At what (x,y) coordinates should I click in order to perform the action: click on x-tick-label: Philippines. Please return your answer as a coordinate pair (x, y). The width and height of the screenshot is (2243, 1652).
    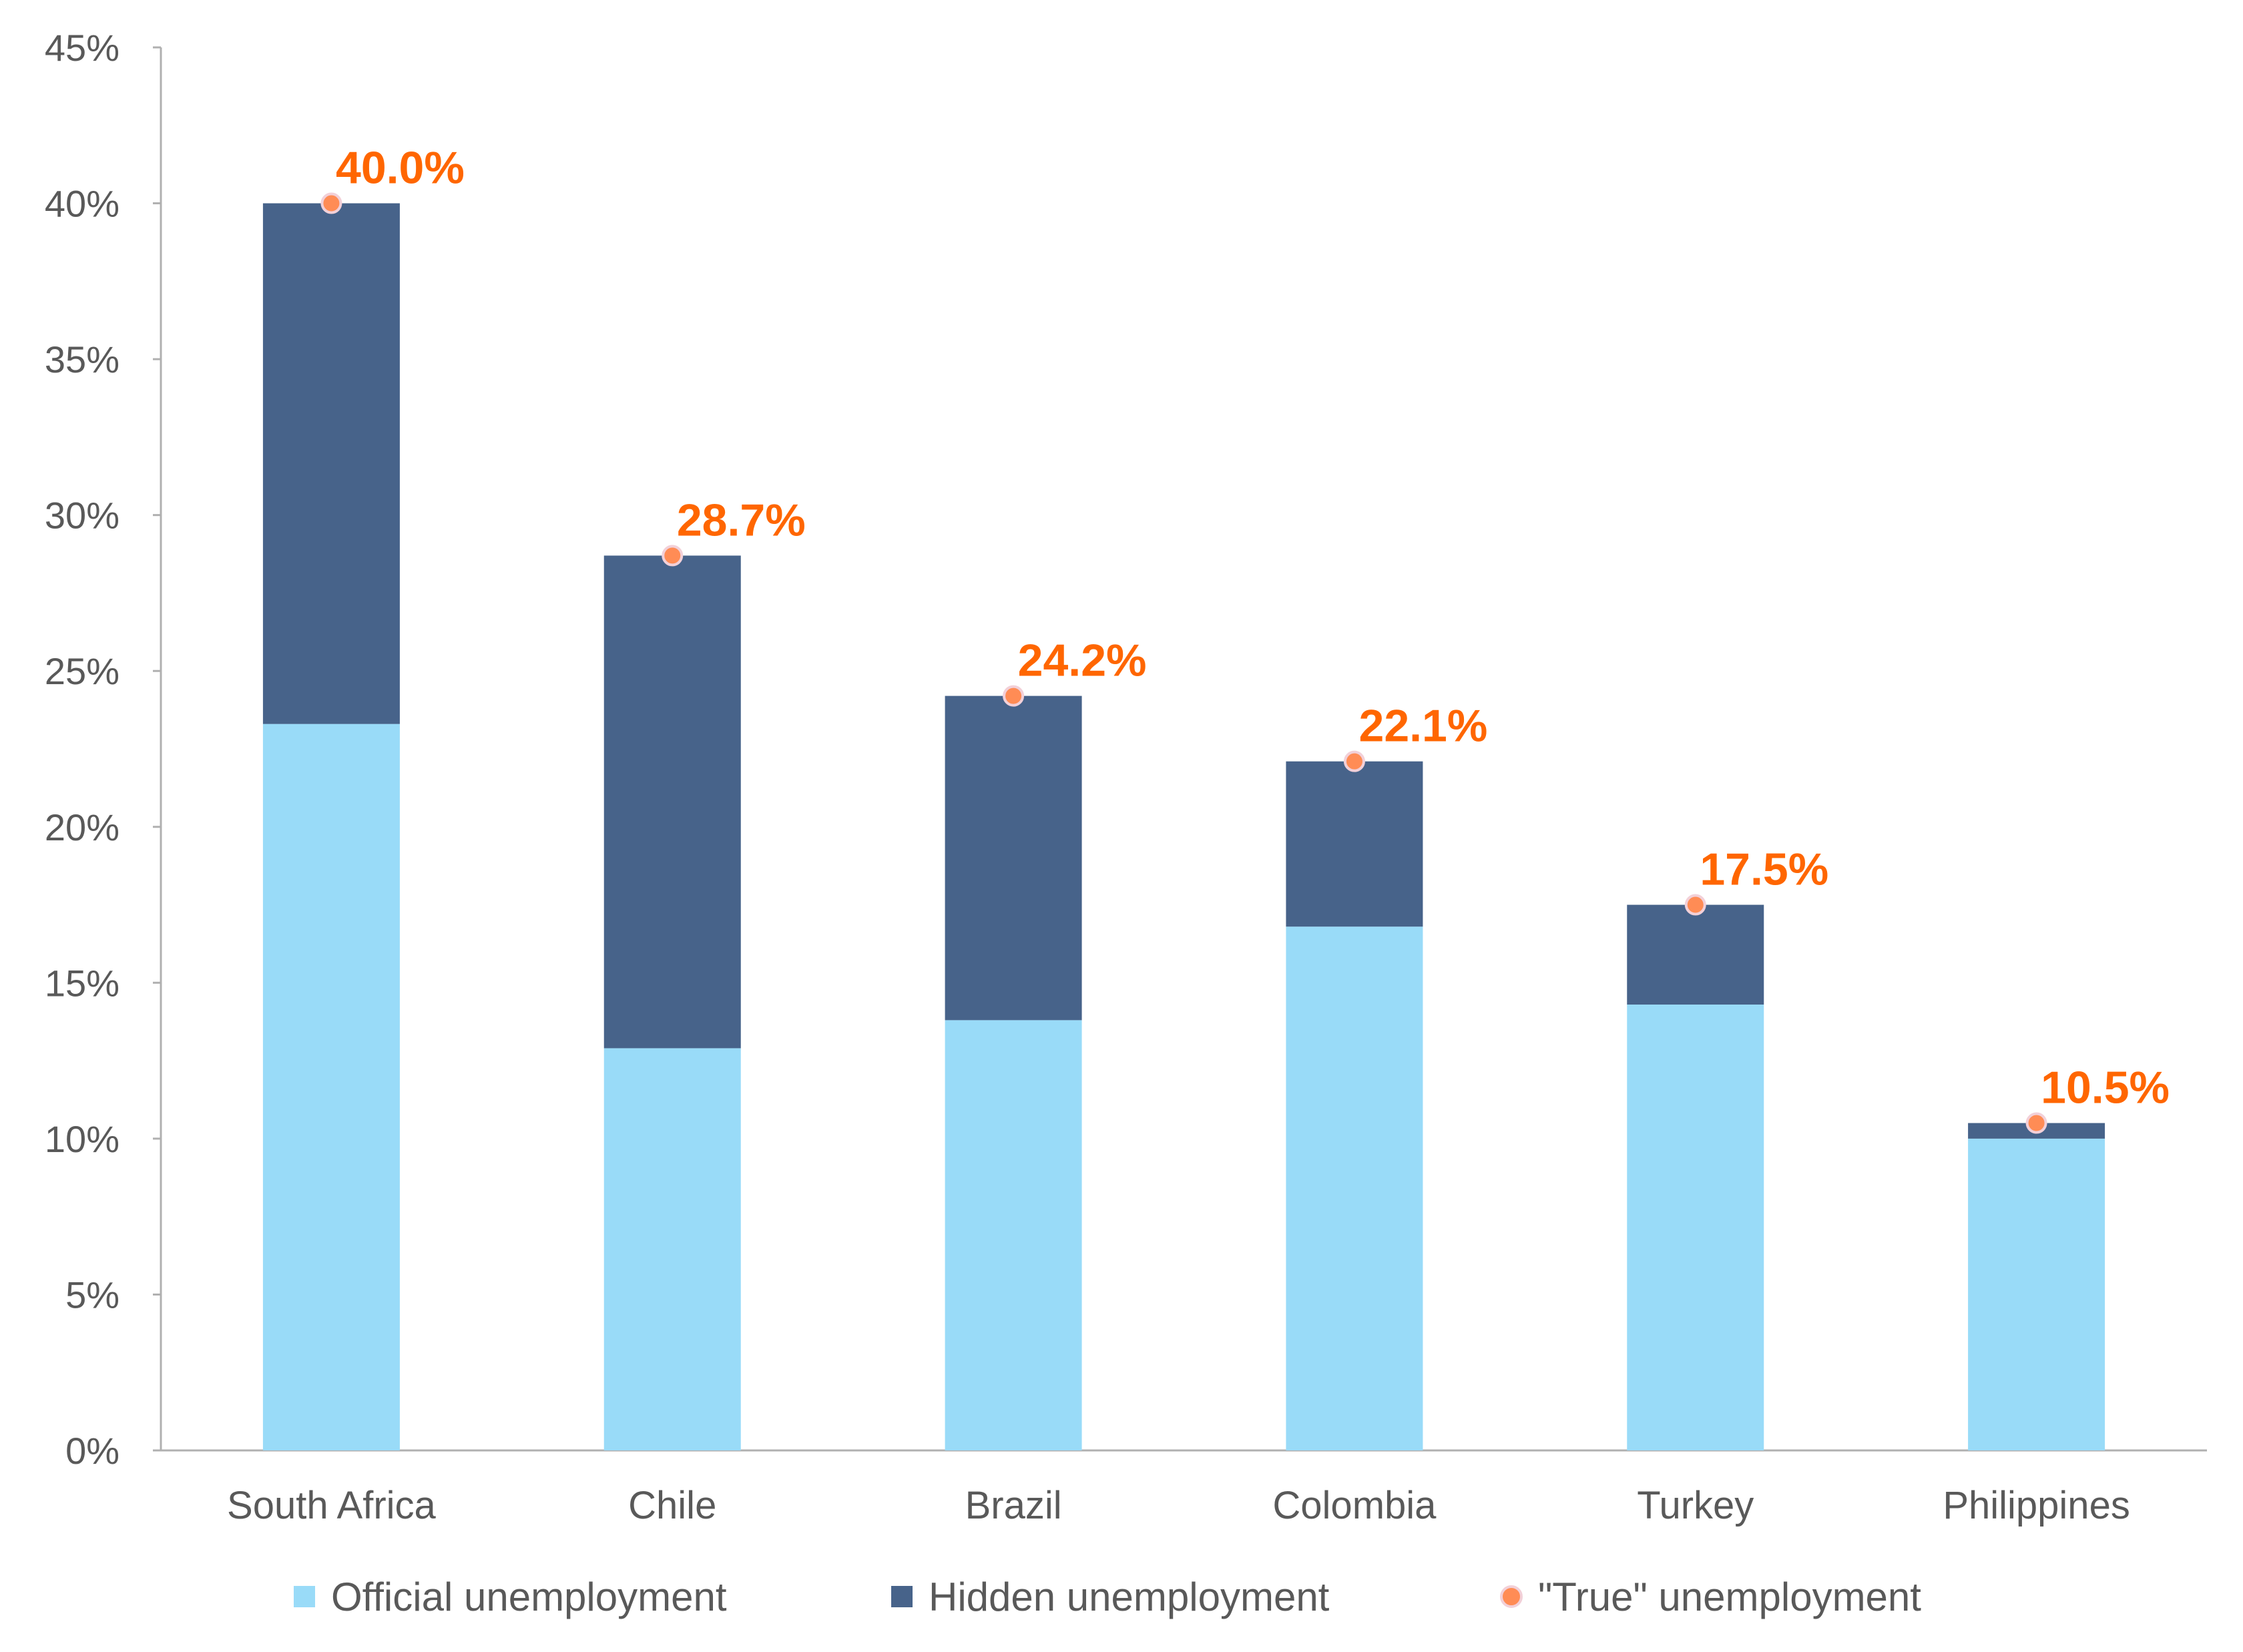
    Looking at the image, I should click on (2036, 1505).